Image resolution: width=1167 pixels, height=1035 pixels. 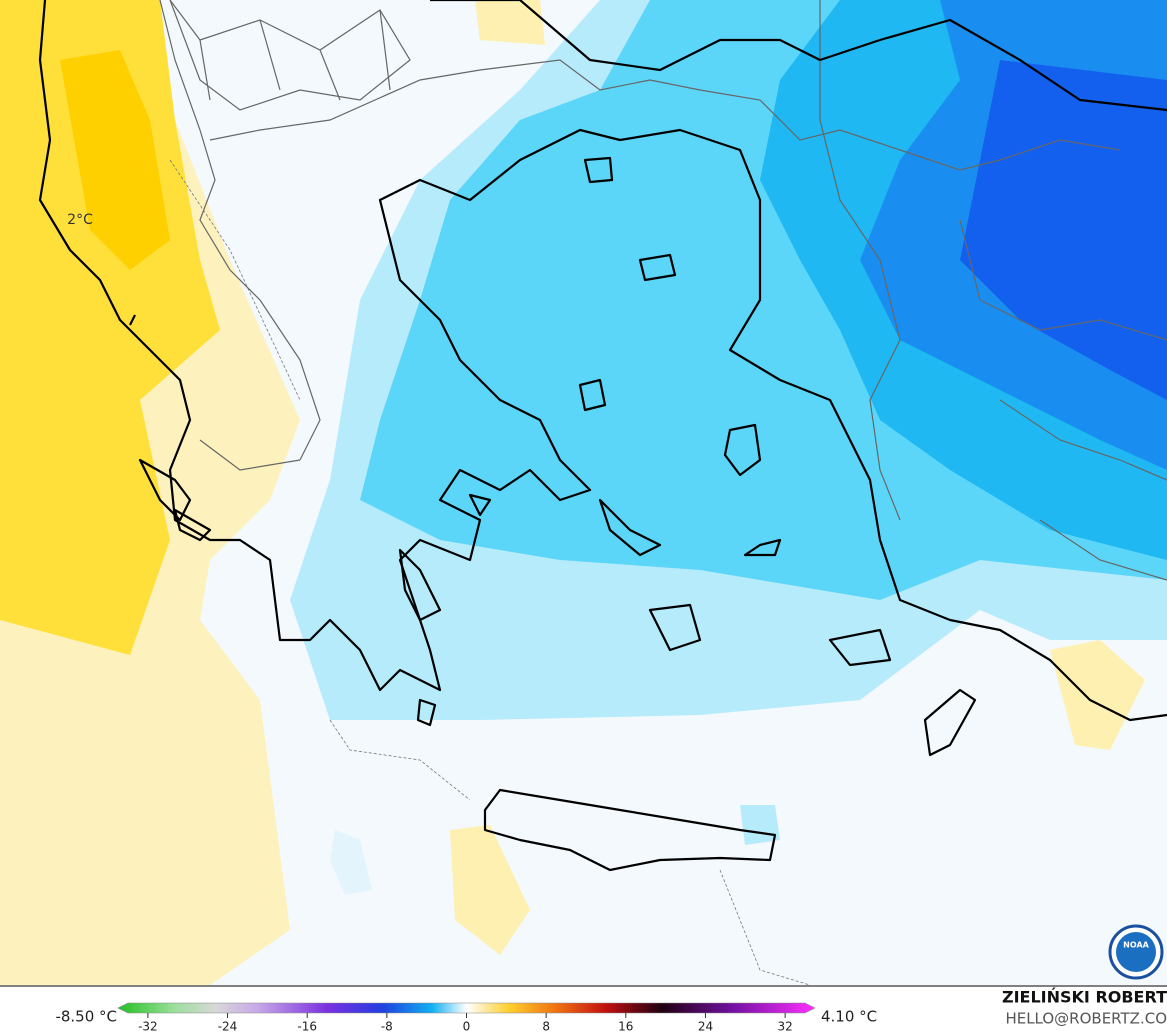 I want to click on colorbar-max-label: 4.10 °C, so click(x=849, y=1017).